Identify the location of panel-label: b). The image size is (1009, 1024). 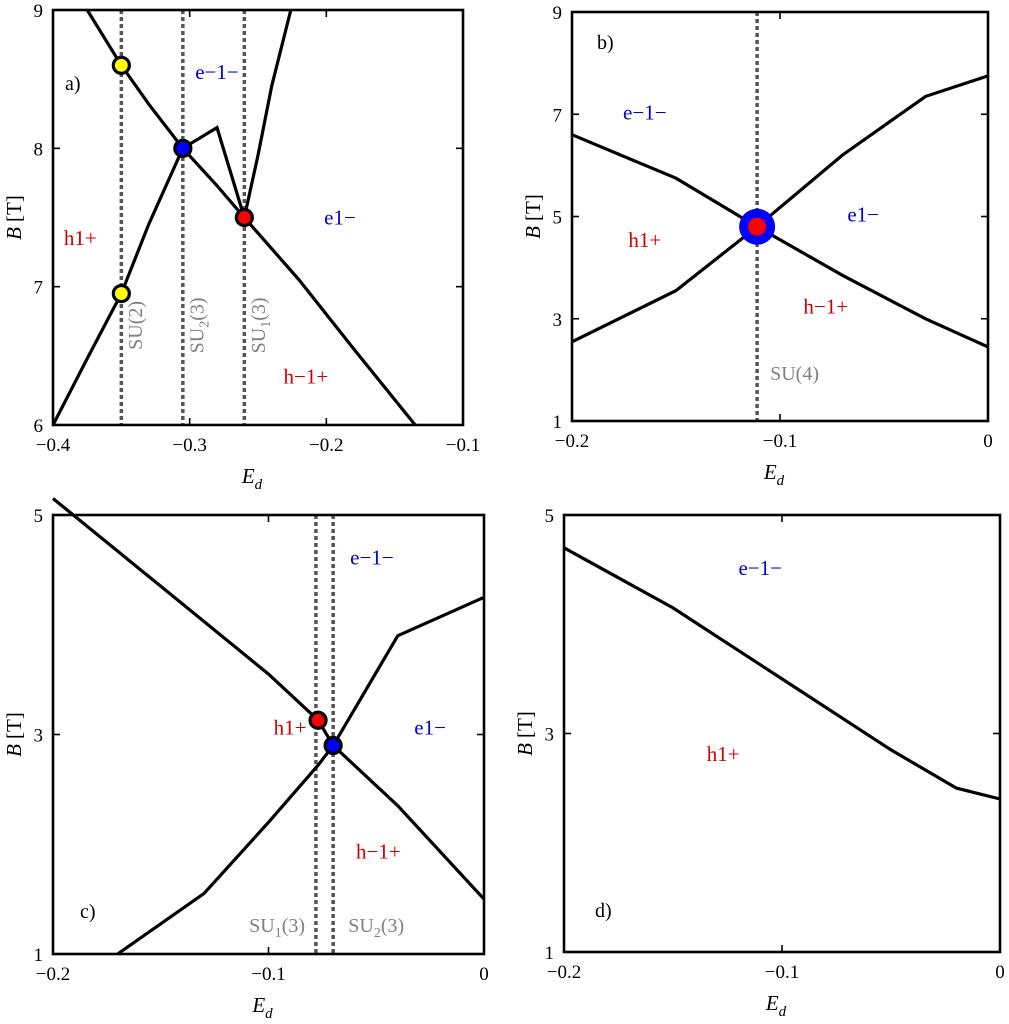
(605, 43).